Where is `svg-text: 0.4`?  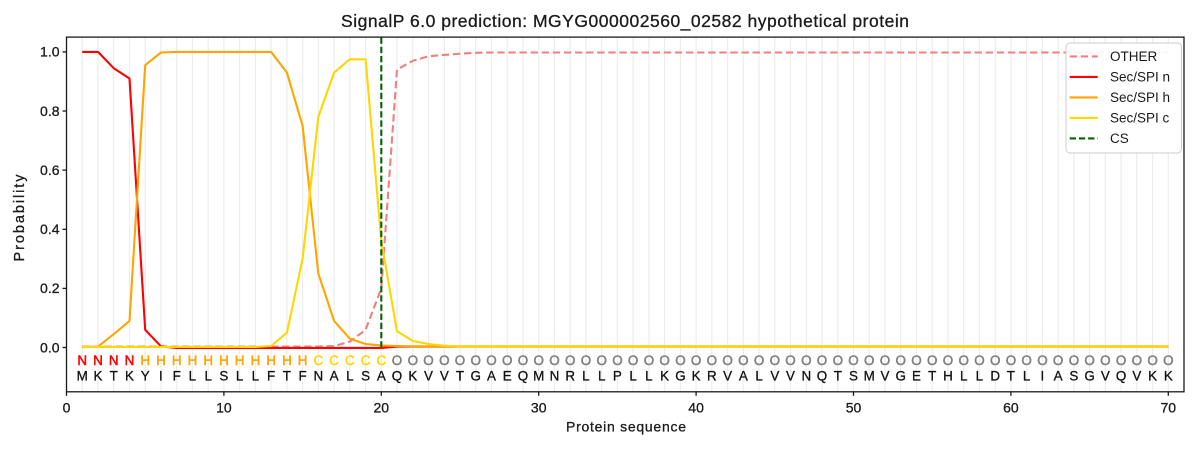 svg-text: 0.4 is located at coordinates (50, 229).